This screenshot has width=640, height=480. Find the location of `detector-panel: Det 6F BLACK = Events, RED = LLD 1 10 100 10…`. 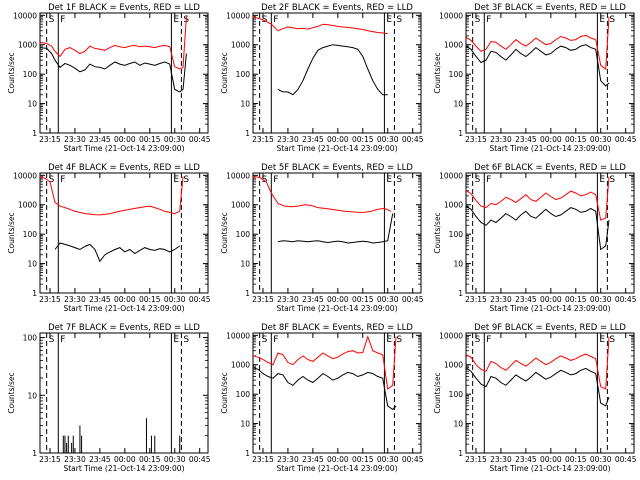

detector-panel: Det 6F BLACK = Events, RED = LLD 1 10 100 10… is located at coordinates (535, 238).